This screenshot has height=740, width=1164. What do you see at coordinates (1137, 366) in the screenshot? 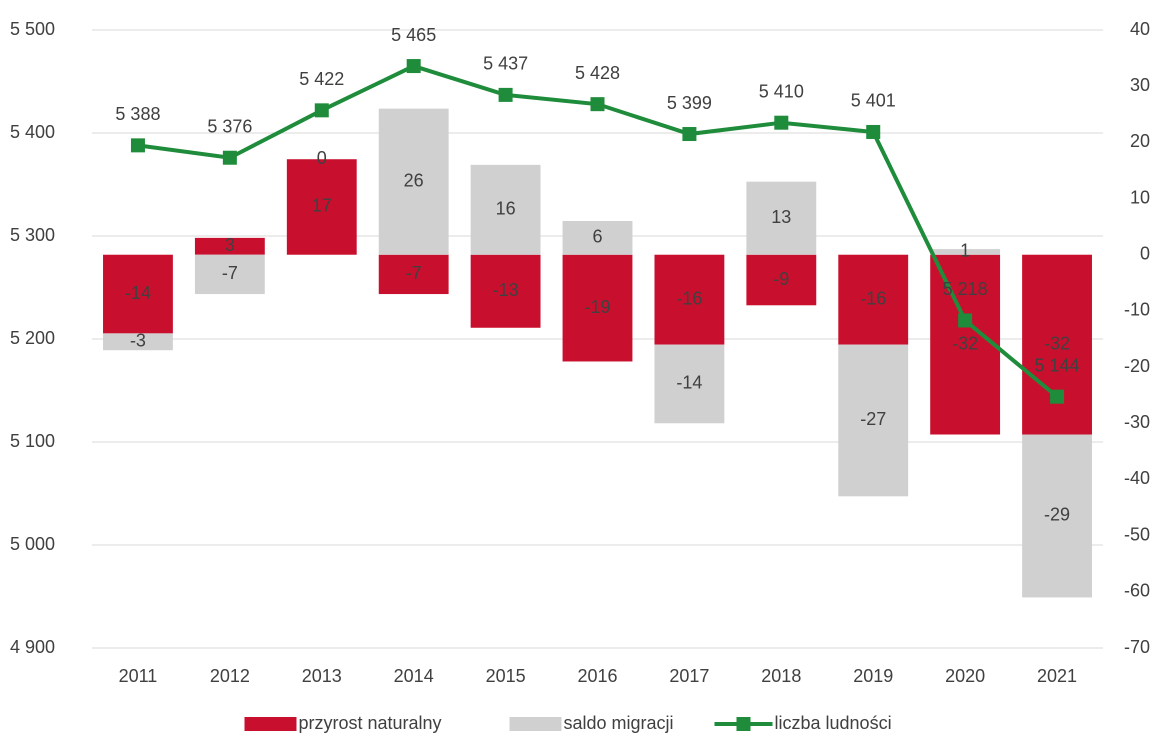
I see `y2-tick-label: -20` at bounding box center [1137, 366].